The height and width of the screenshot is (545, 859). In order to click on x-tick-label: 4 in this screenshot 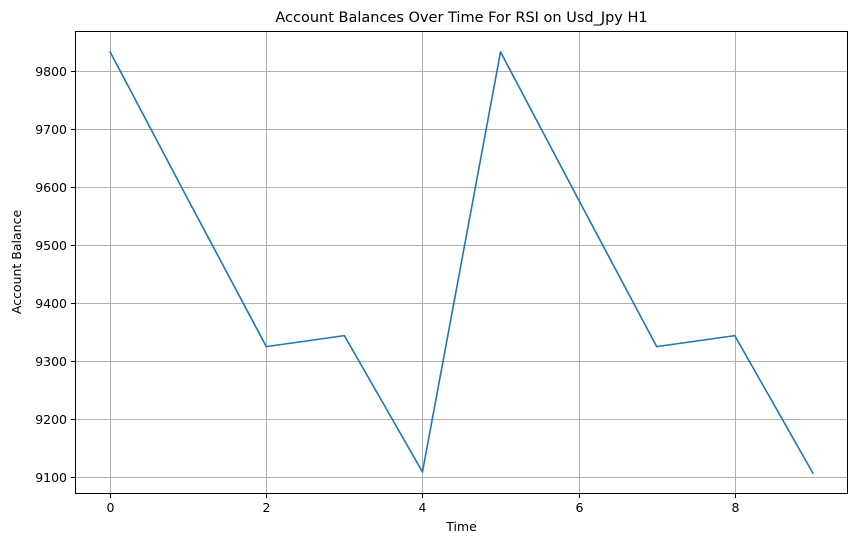, I will do `click(423, 507)`.